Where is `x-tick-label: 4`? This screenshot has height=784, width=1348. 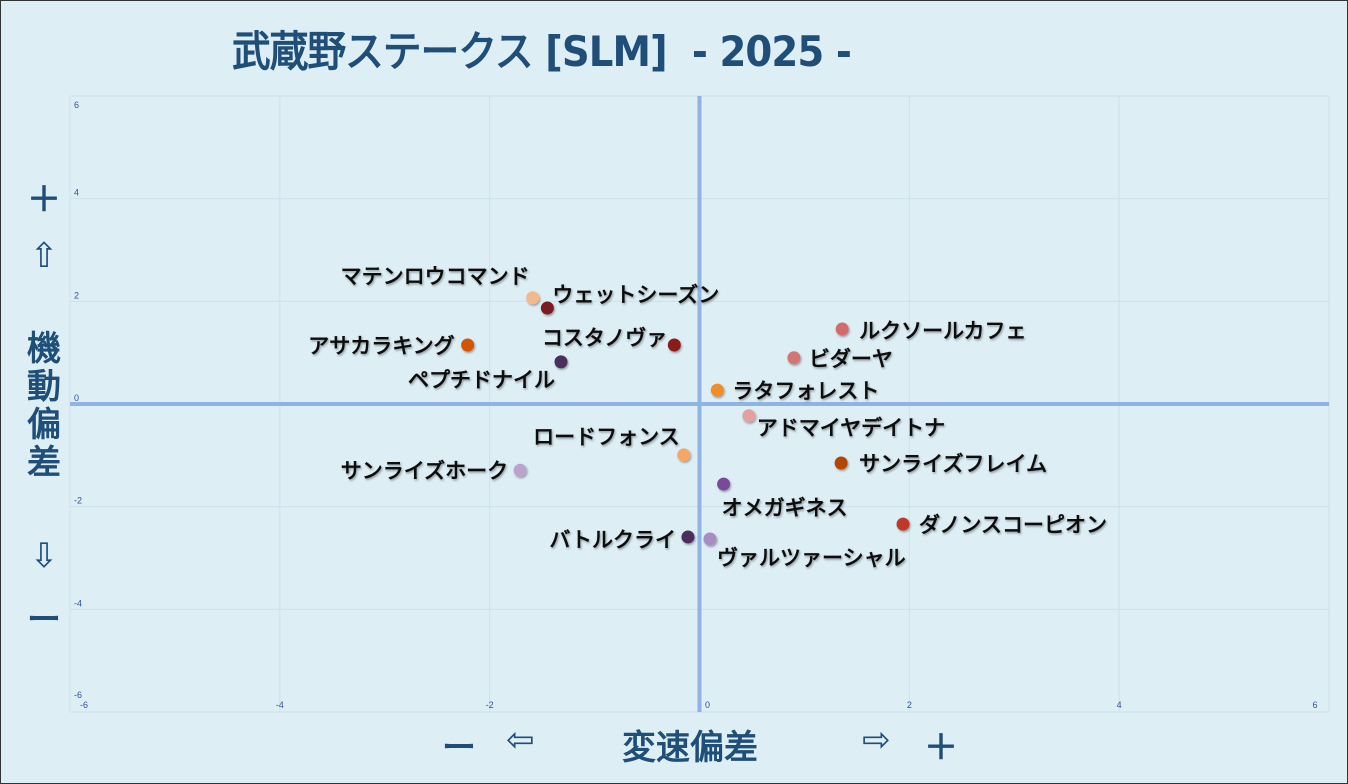 x-tick-label: 4 is located at coordinates (1119, 705).